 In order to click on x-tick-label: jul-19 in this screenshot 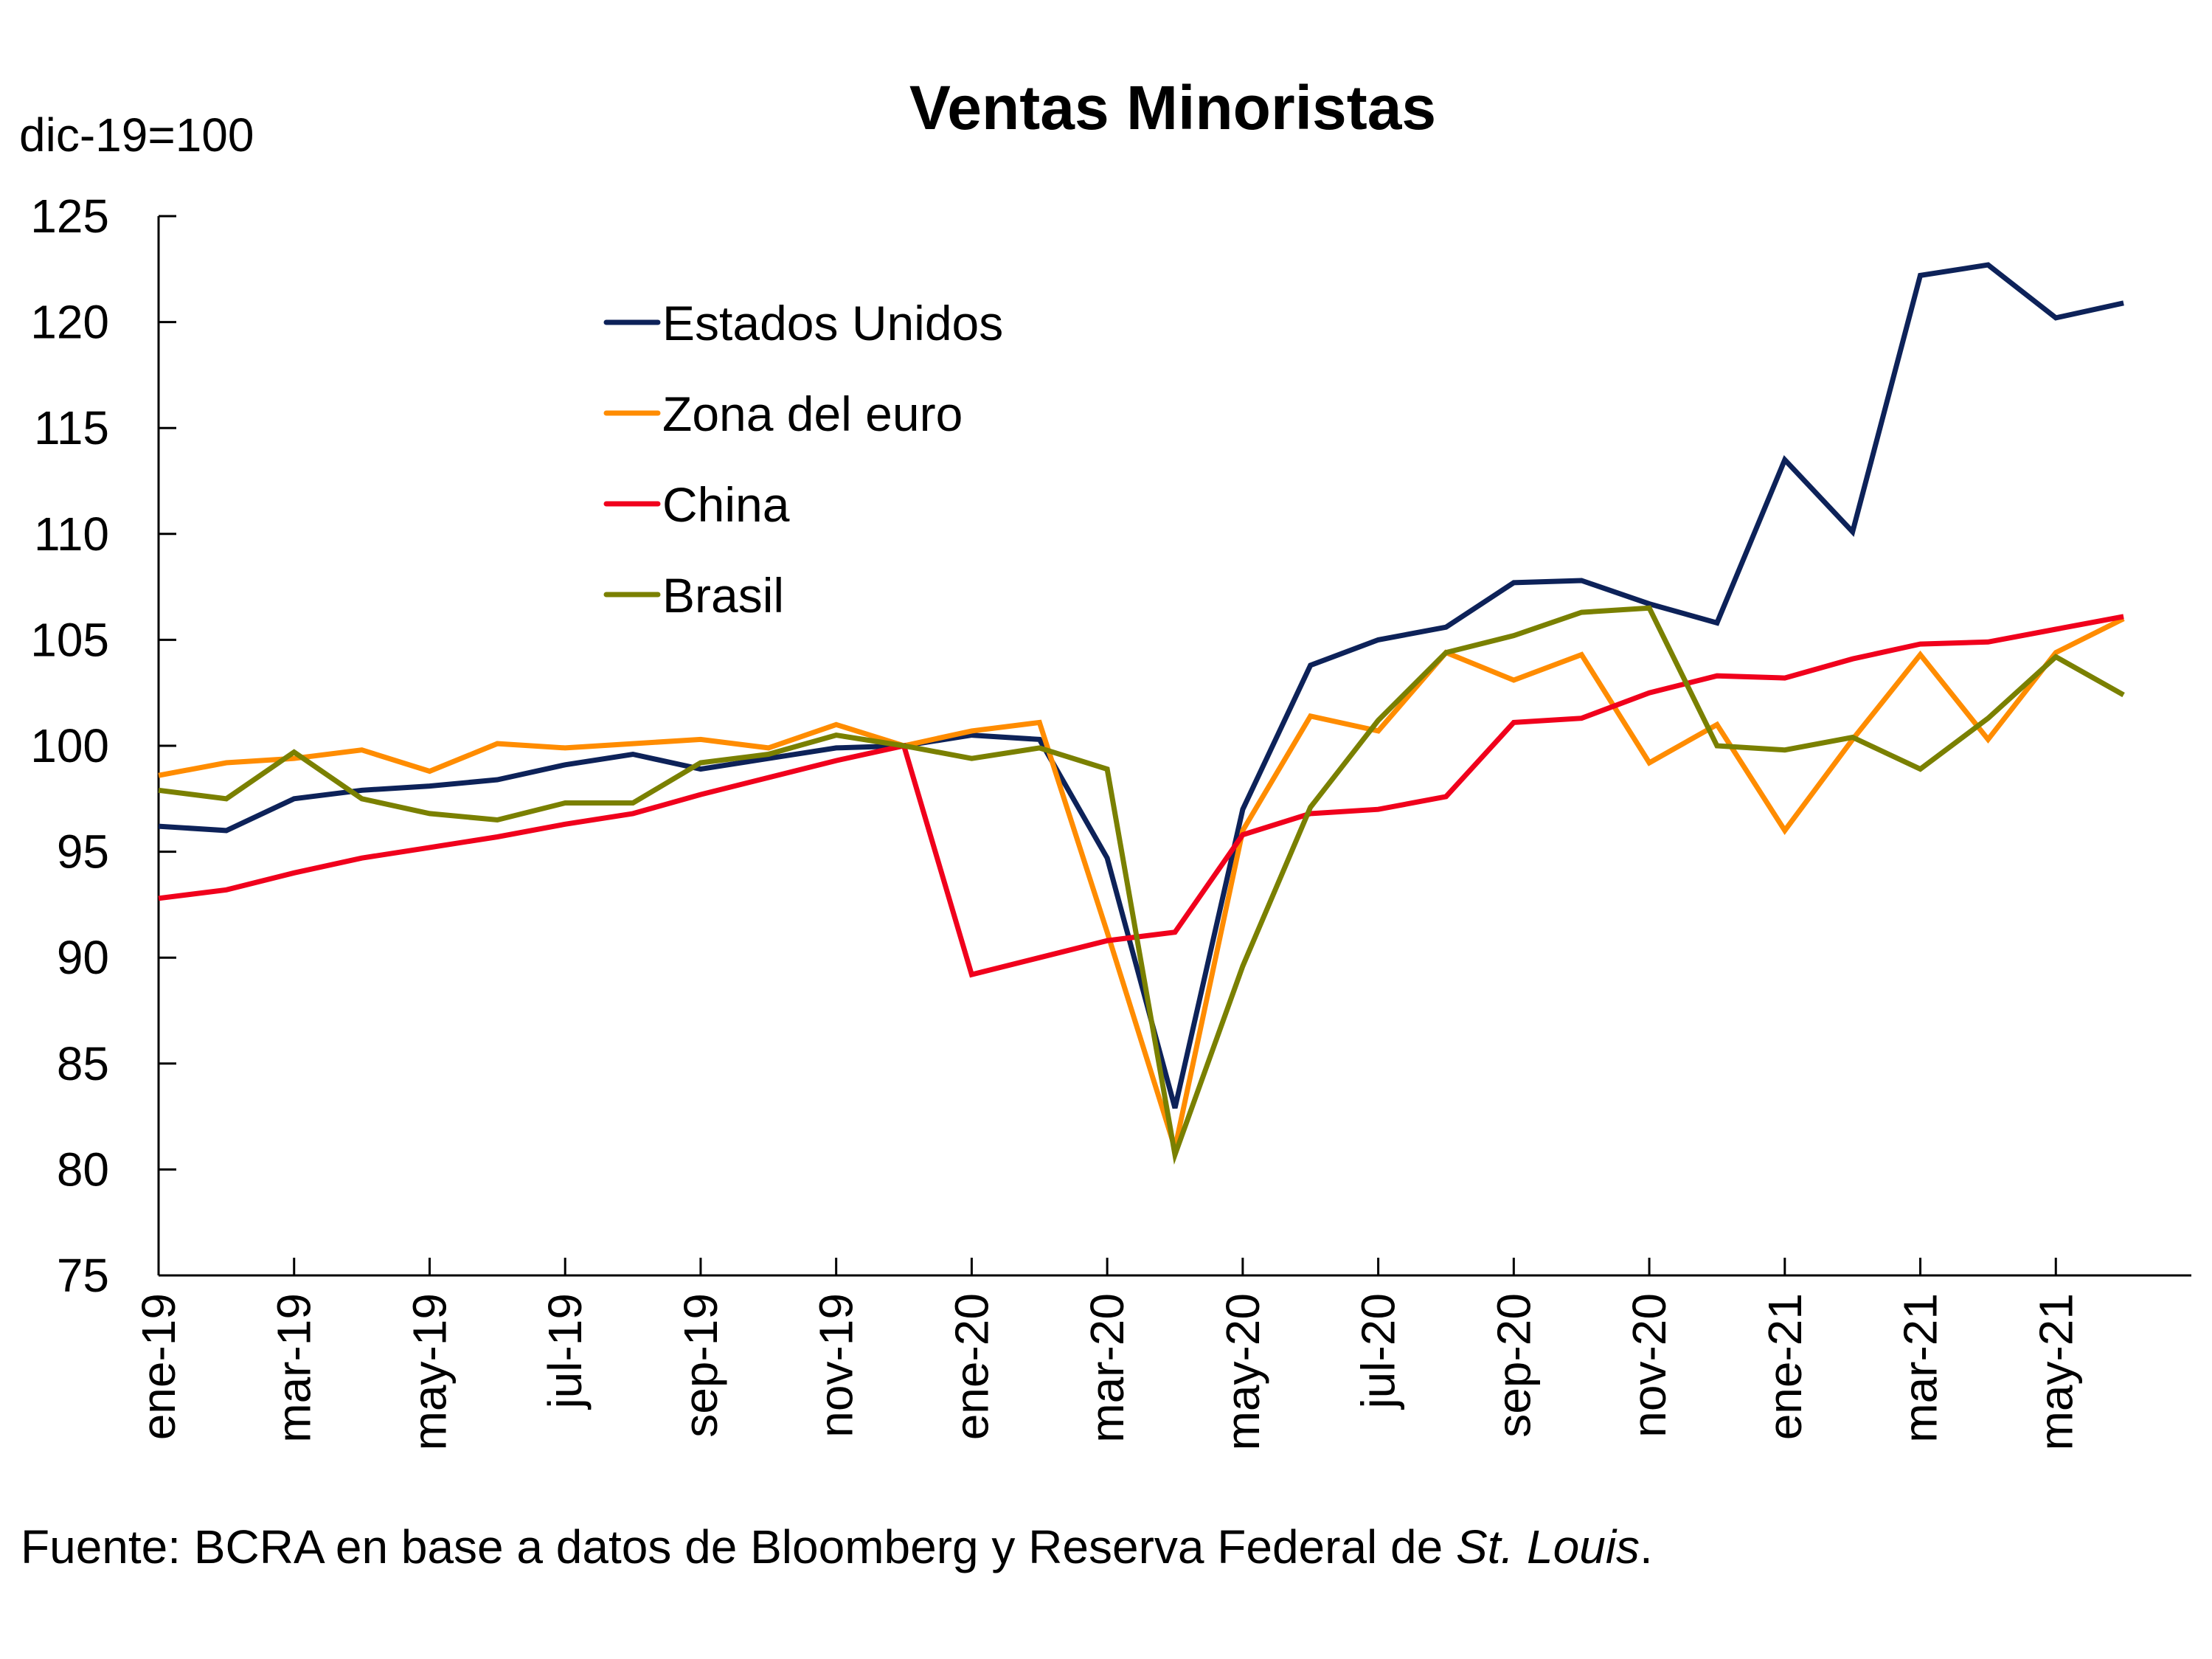, I will do `click(565, 1352)`.